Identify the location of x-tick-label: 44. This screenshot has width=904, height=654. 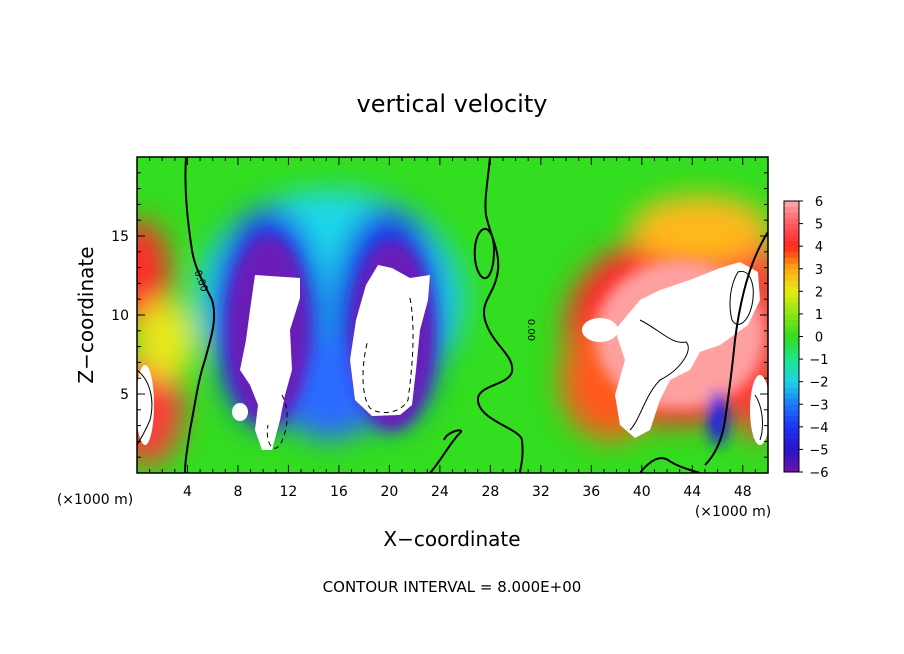
(692, 492).